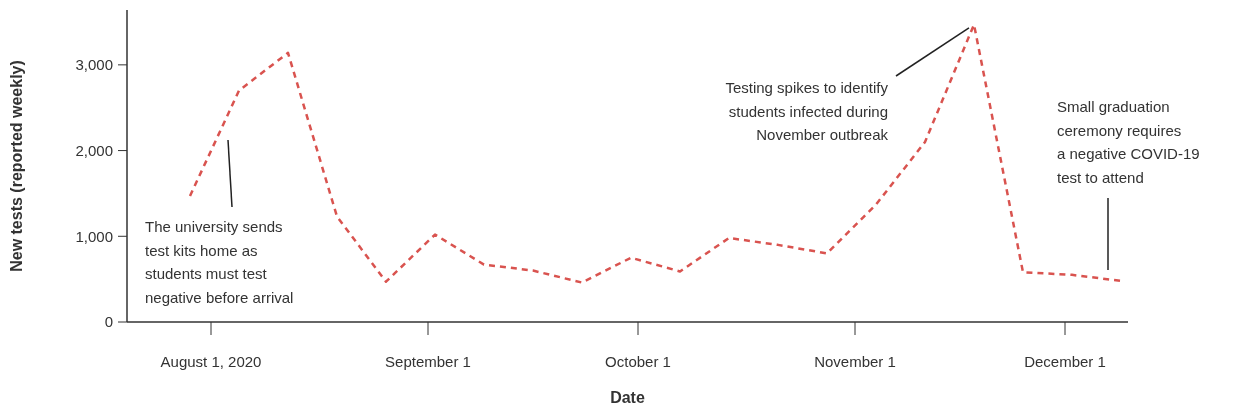 This screenshot has width=1253, height=411. What do you see at coordinates (108, 322) in the screenshot?
I see `y-tick-label: 0` at bounding box center [108, 322].